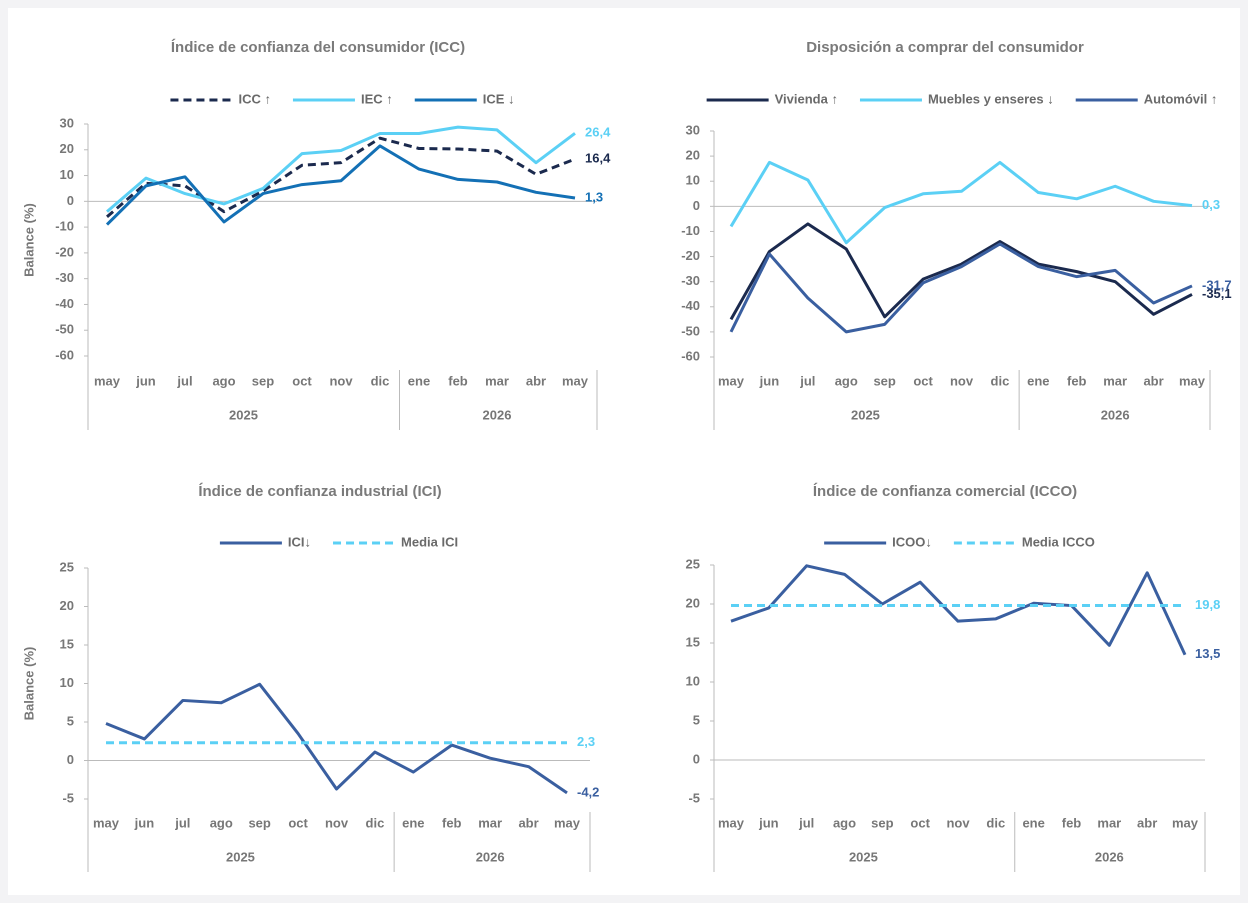  What do you see at coordinates (28, 240) in the screenshot?
I see `y-axis-label: Balance (%)` at bounding box center [28, 240].